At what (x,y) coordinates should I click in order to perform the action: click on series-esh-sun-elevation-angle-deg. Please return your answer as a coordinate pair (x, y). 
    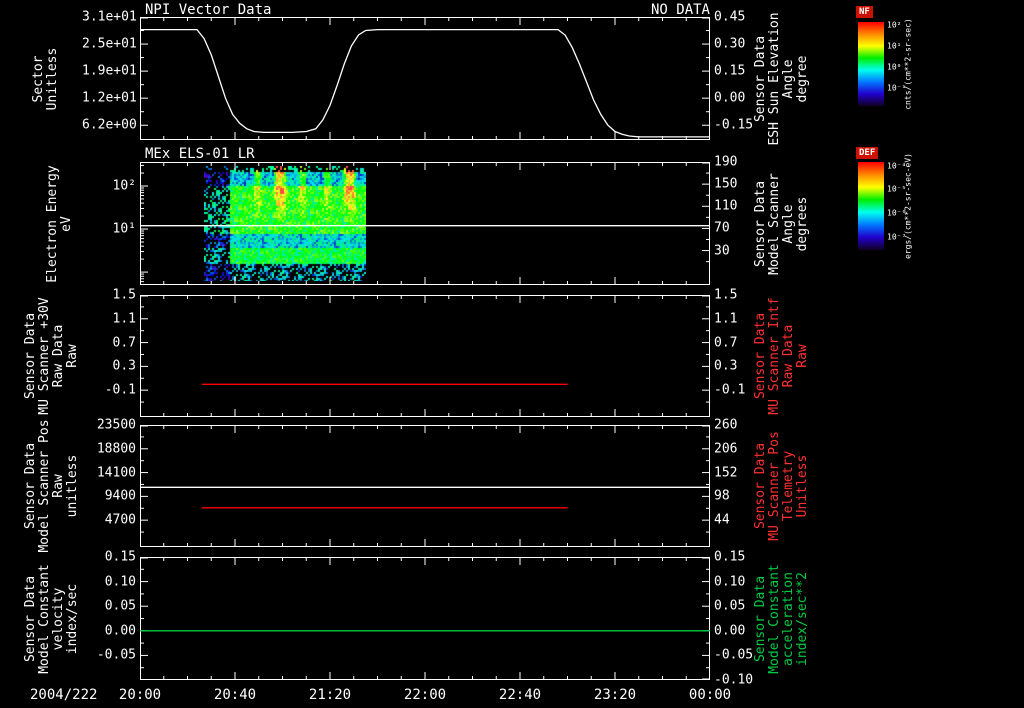
    Looking at the image, I should click on (425, 83).